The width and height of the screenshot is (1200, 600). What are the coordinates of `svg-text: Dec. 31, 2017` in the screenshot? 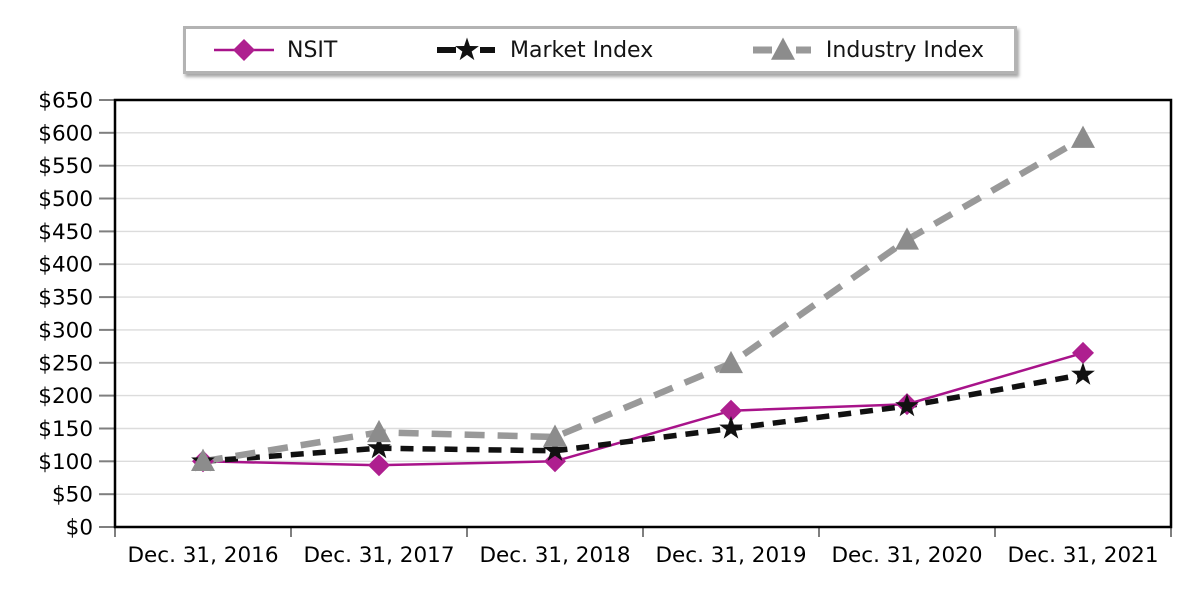 It's located at (378, 555).